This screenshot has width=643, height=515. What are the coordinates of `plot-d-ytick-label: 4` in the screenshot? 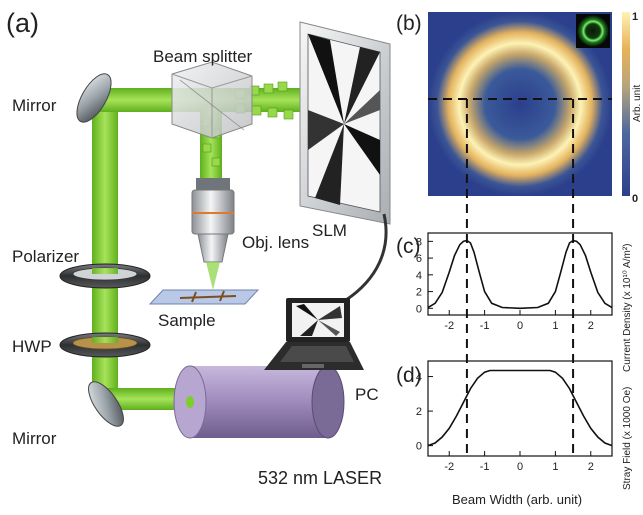 It's located at (419, 378).